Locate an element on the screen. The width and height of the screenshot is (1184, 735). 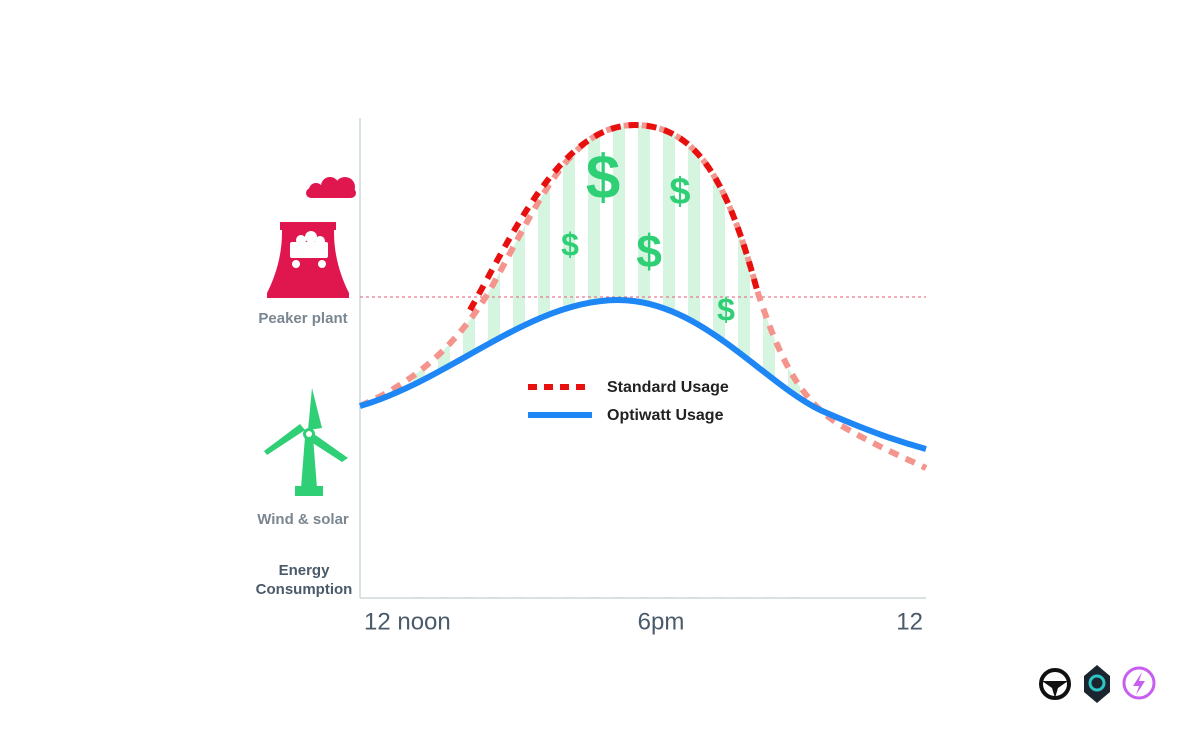
level-label: Peaker plant is located at coordinates (302, 318).